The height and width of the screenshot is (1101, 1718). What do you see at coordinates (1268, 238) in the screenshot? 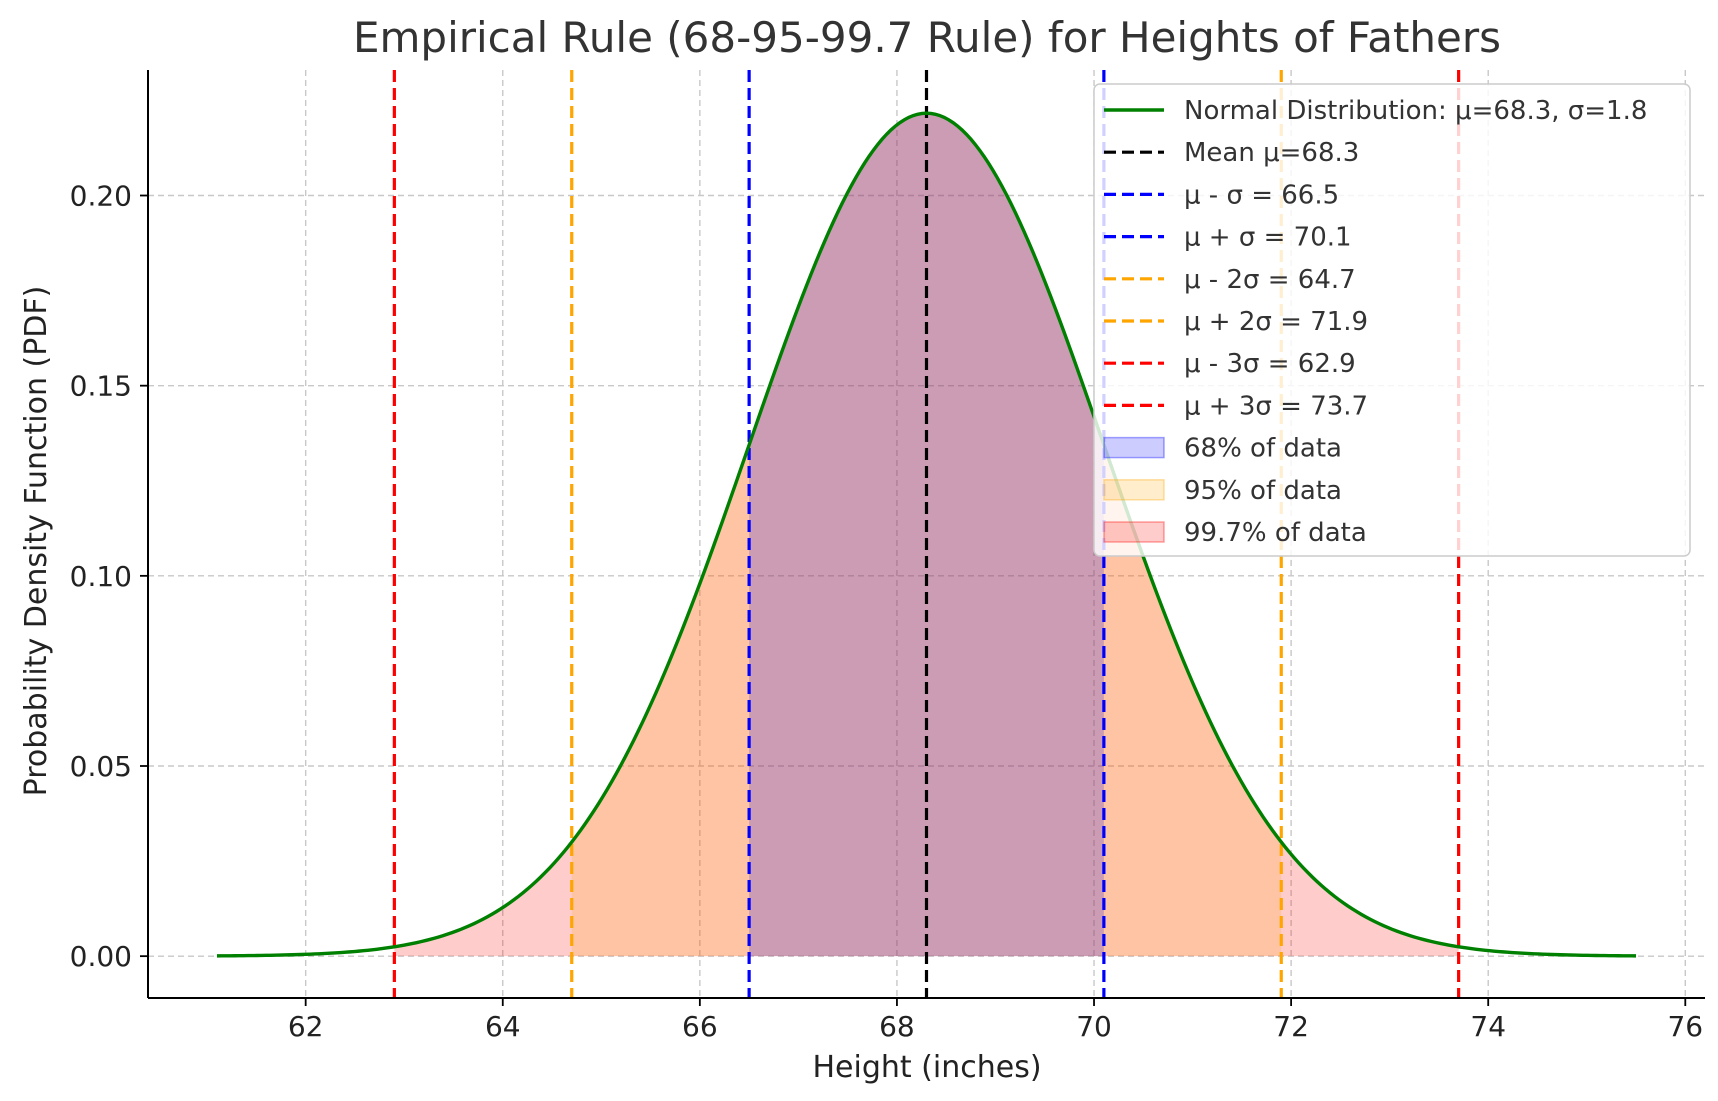
I see `legend-label: μ + σ = 70.1` at bounding box center [1268, 238].